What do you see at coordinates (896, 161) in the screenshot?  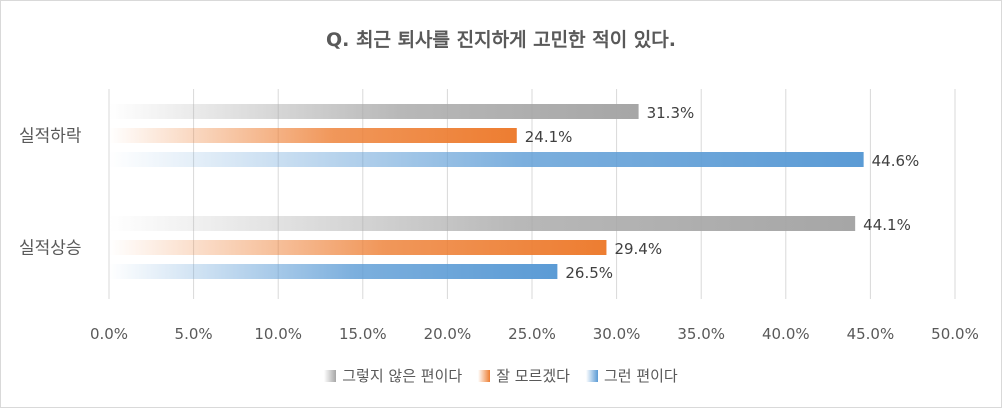 I see `data-label: 44.6%` at bounding box center [896, 161].